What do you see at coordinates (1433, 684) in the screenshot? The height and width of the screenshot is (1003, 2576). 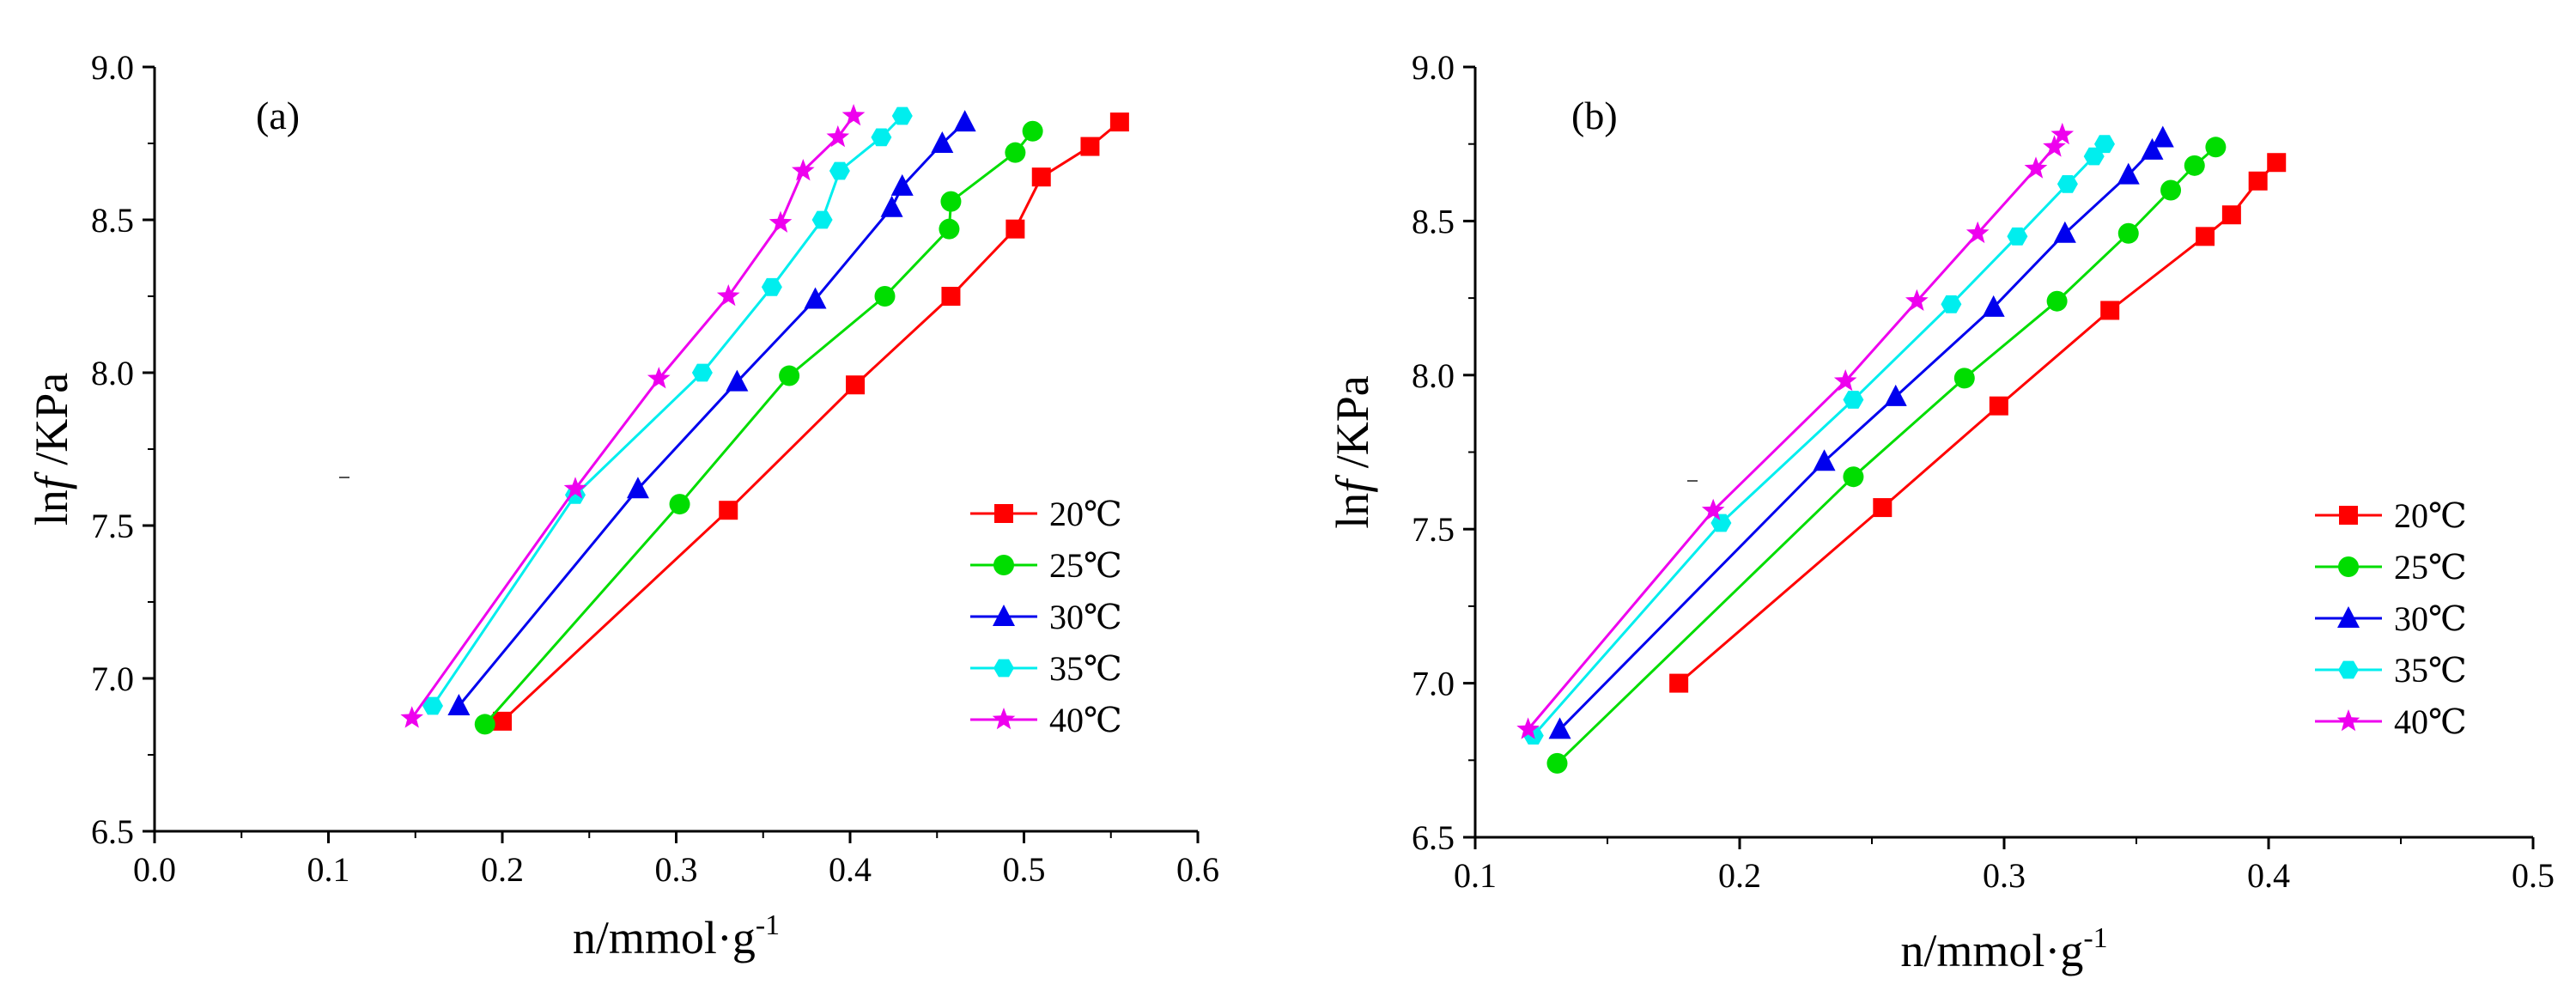 I see `y-tick-label: 7.0` at bounding box center [1433, 684].